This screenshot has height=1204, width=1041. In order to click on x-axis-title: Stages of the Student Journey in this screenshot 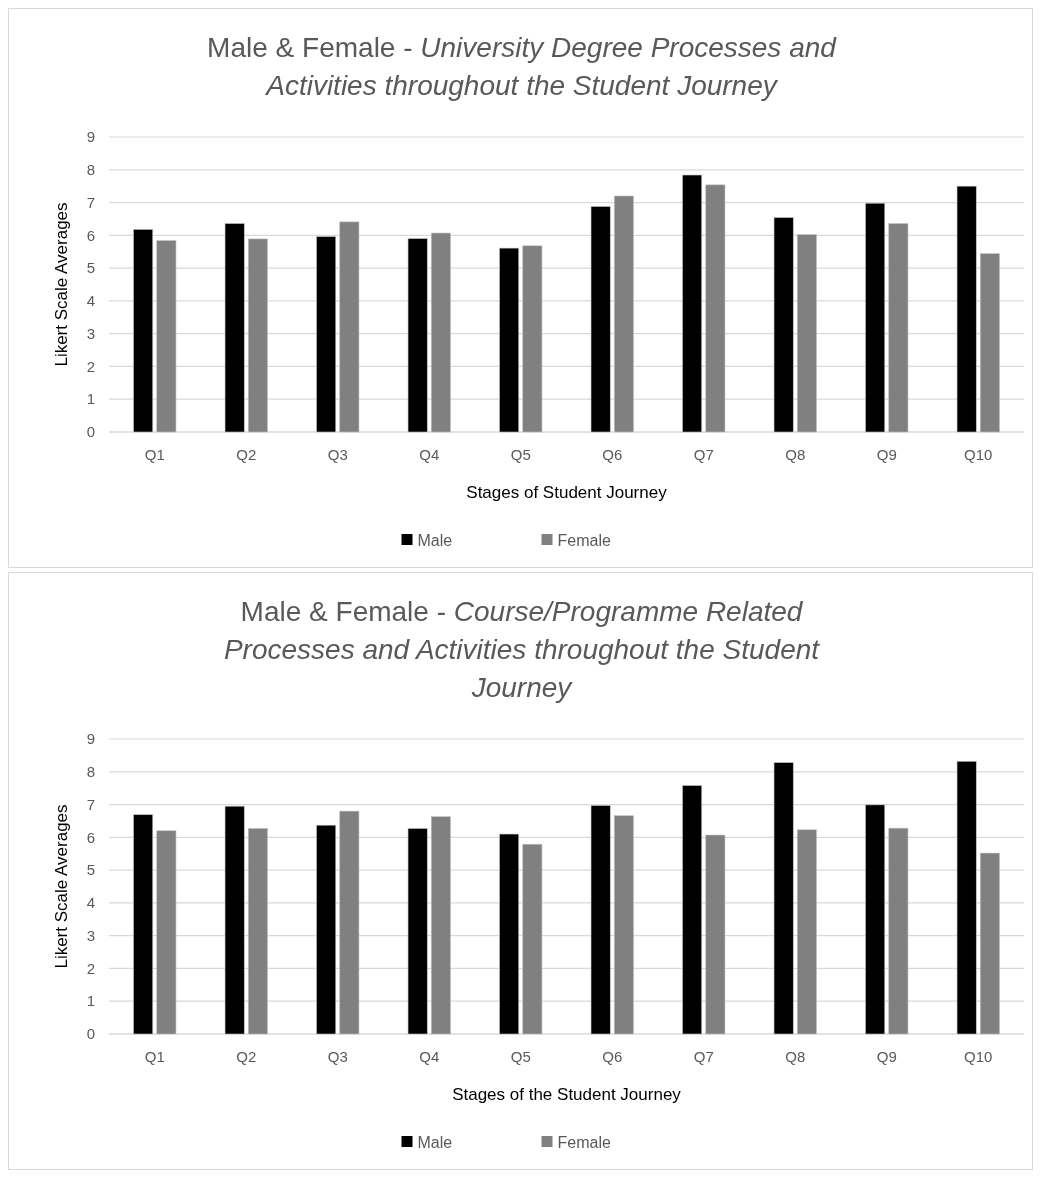, I will do `click(567, 1094)`.